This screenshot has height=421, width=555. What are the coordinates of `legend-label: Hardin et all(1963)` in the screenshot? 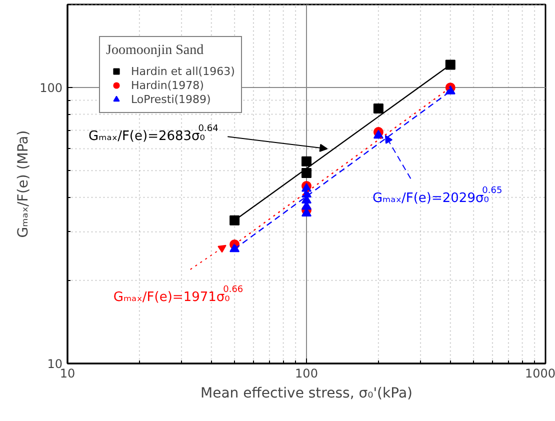 It's located at (183, 71).